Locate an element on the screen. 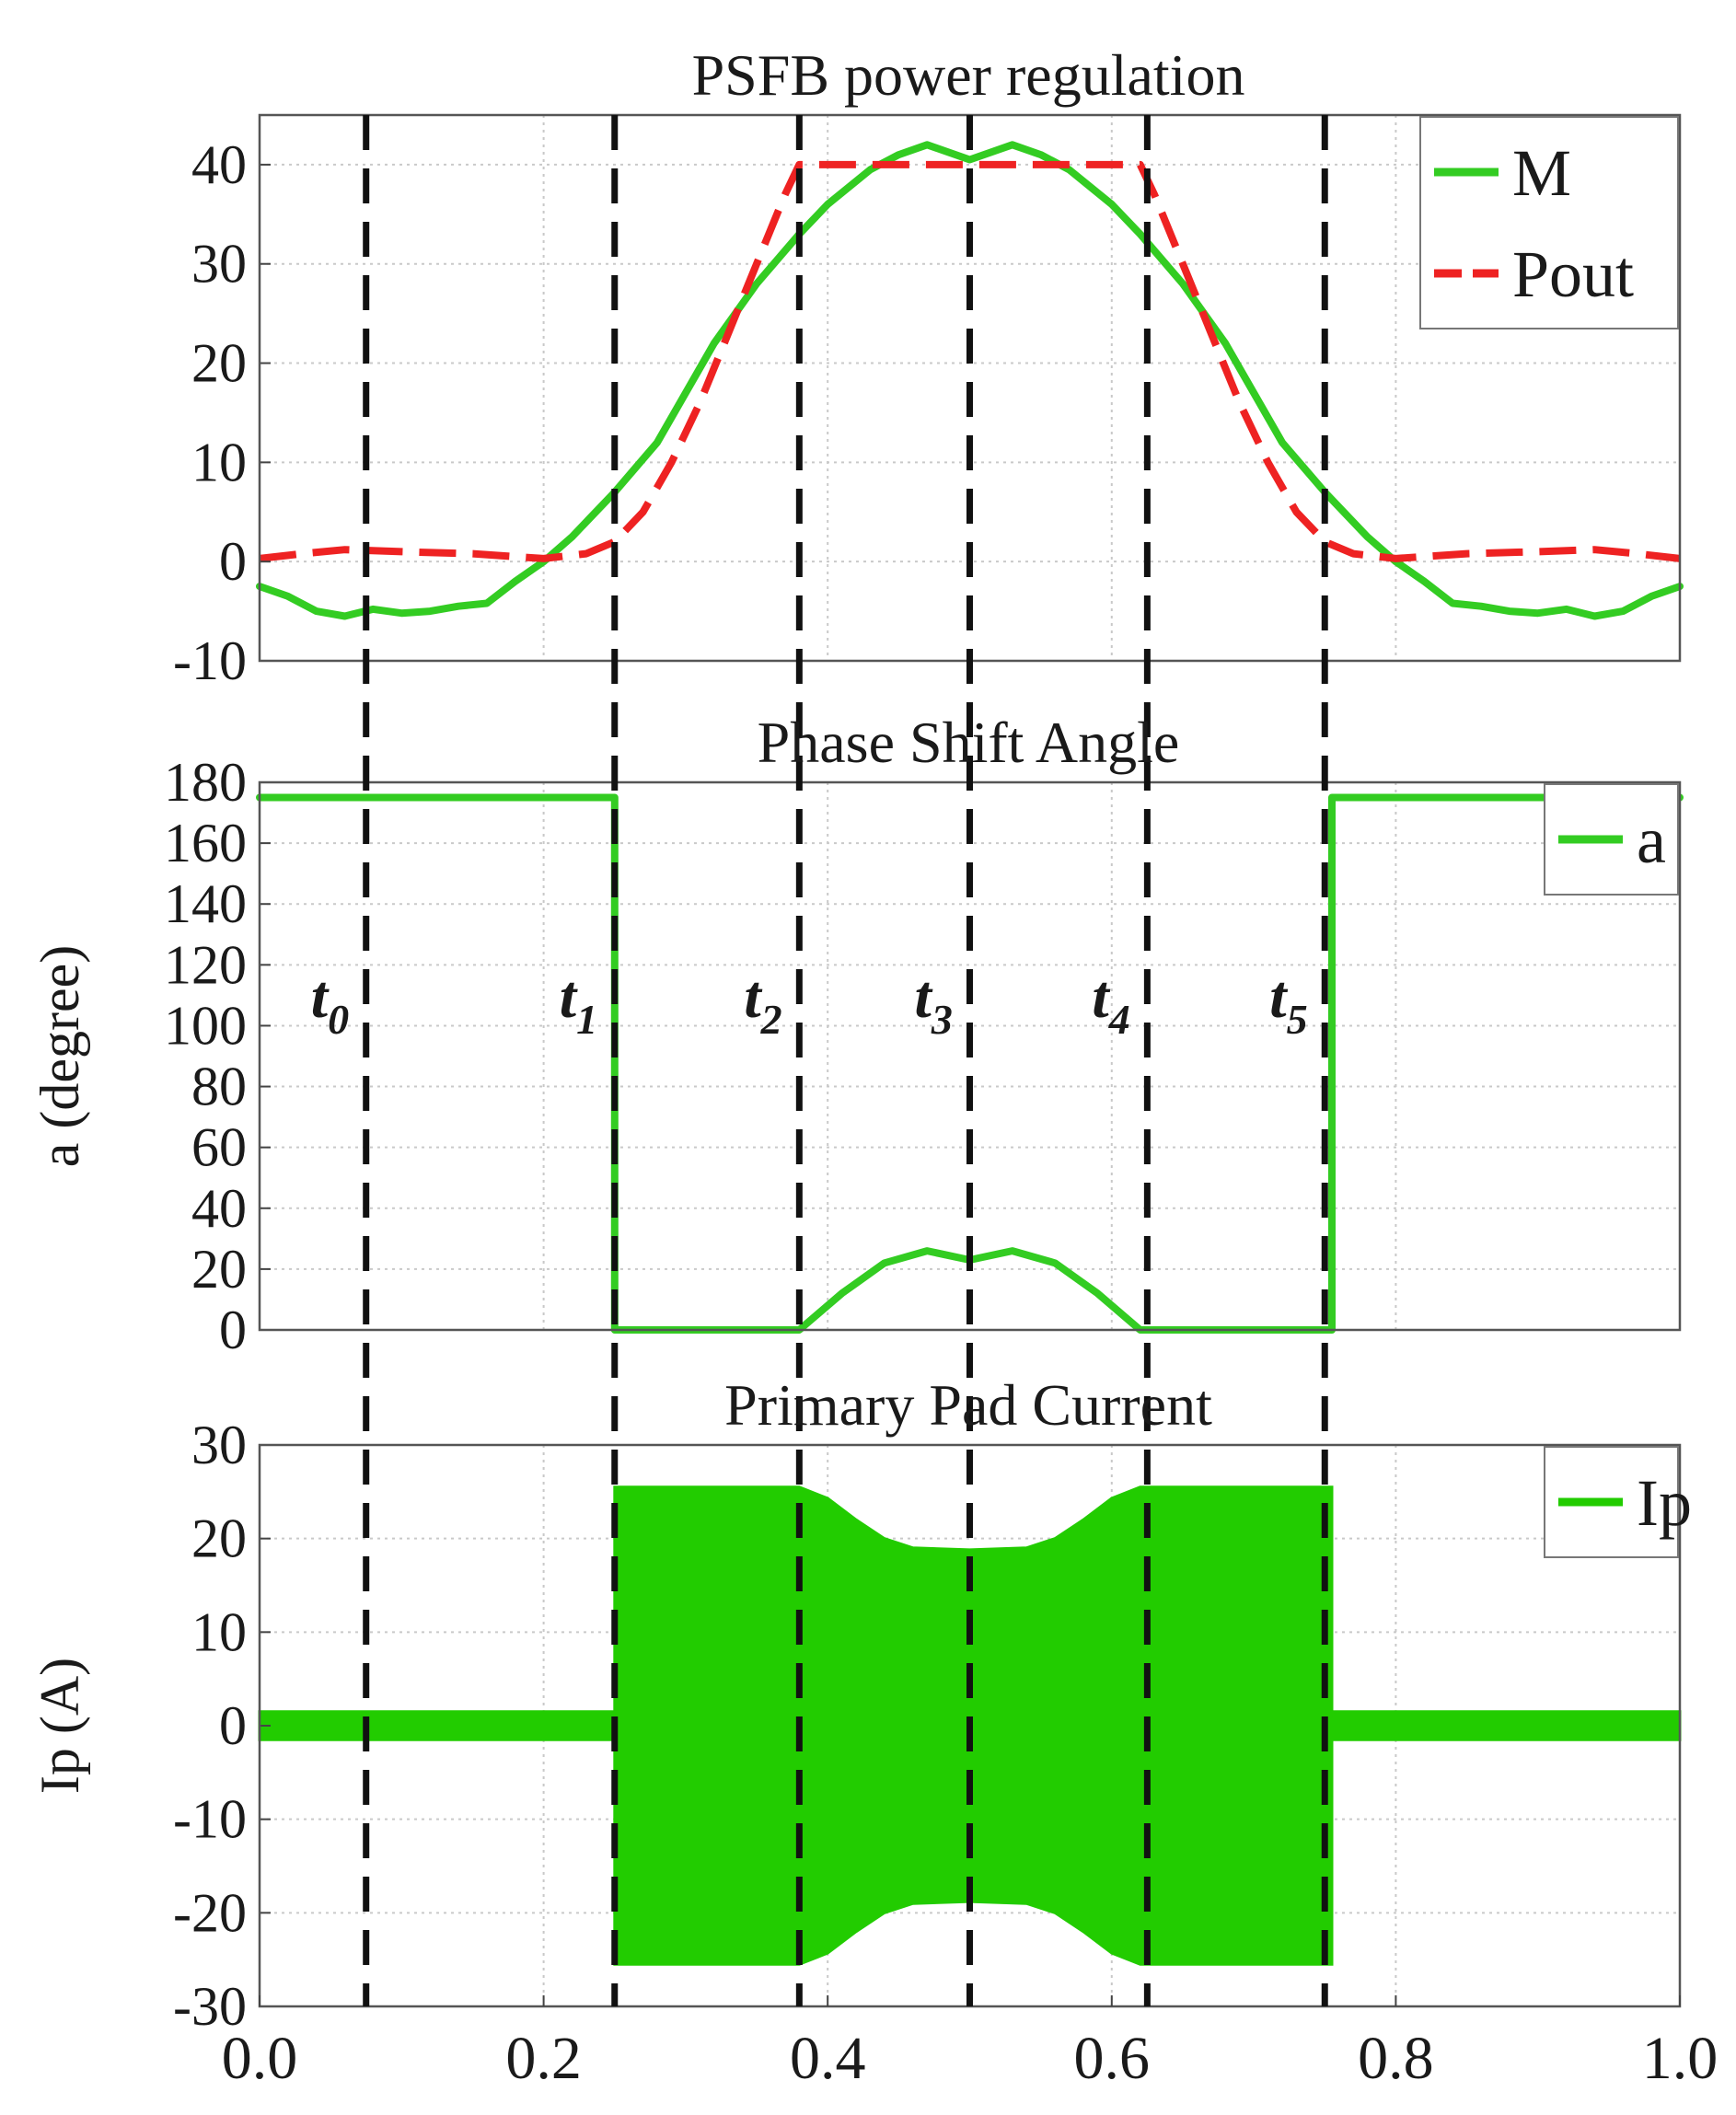 This screenshot has width=1736, height=2115. time-marker-label-t3: t3 is located at coordinates (934, 1003).